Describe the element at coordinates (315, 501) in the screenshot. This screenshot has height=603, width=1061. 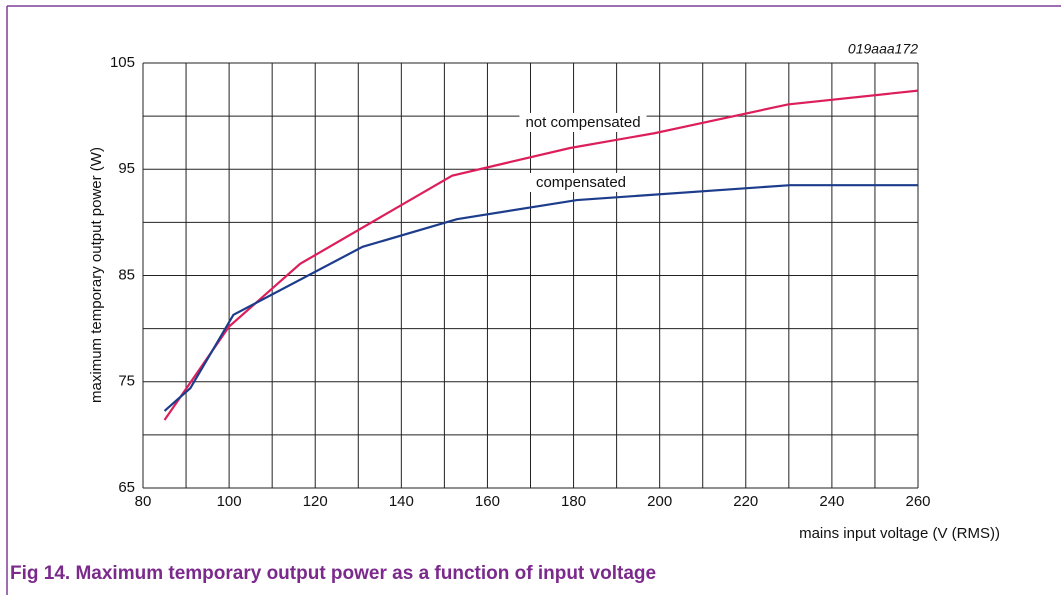
I see `x-tick-label: 120` at that location.